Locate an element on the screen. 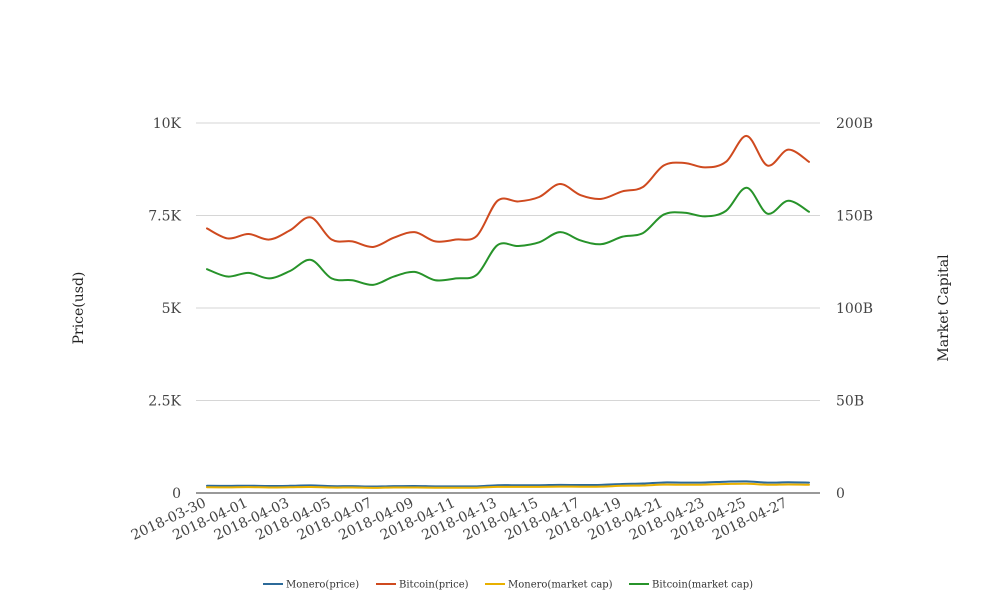 This screenshot has height=616, width=1008. right-tick-label: 0 is located at coordinates (840, 494).